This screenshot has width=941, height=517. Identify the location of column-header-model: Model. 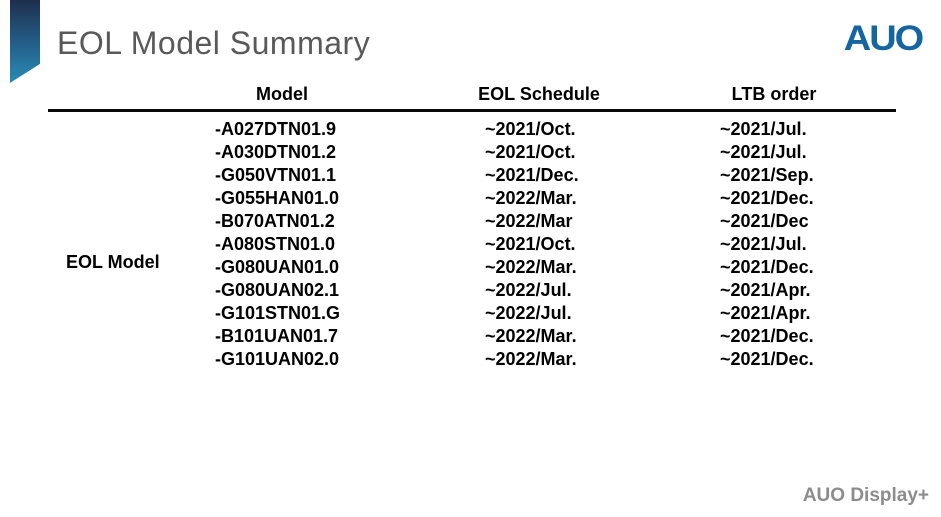
(282, 94).